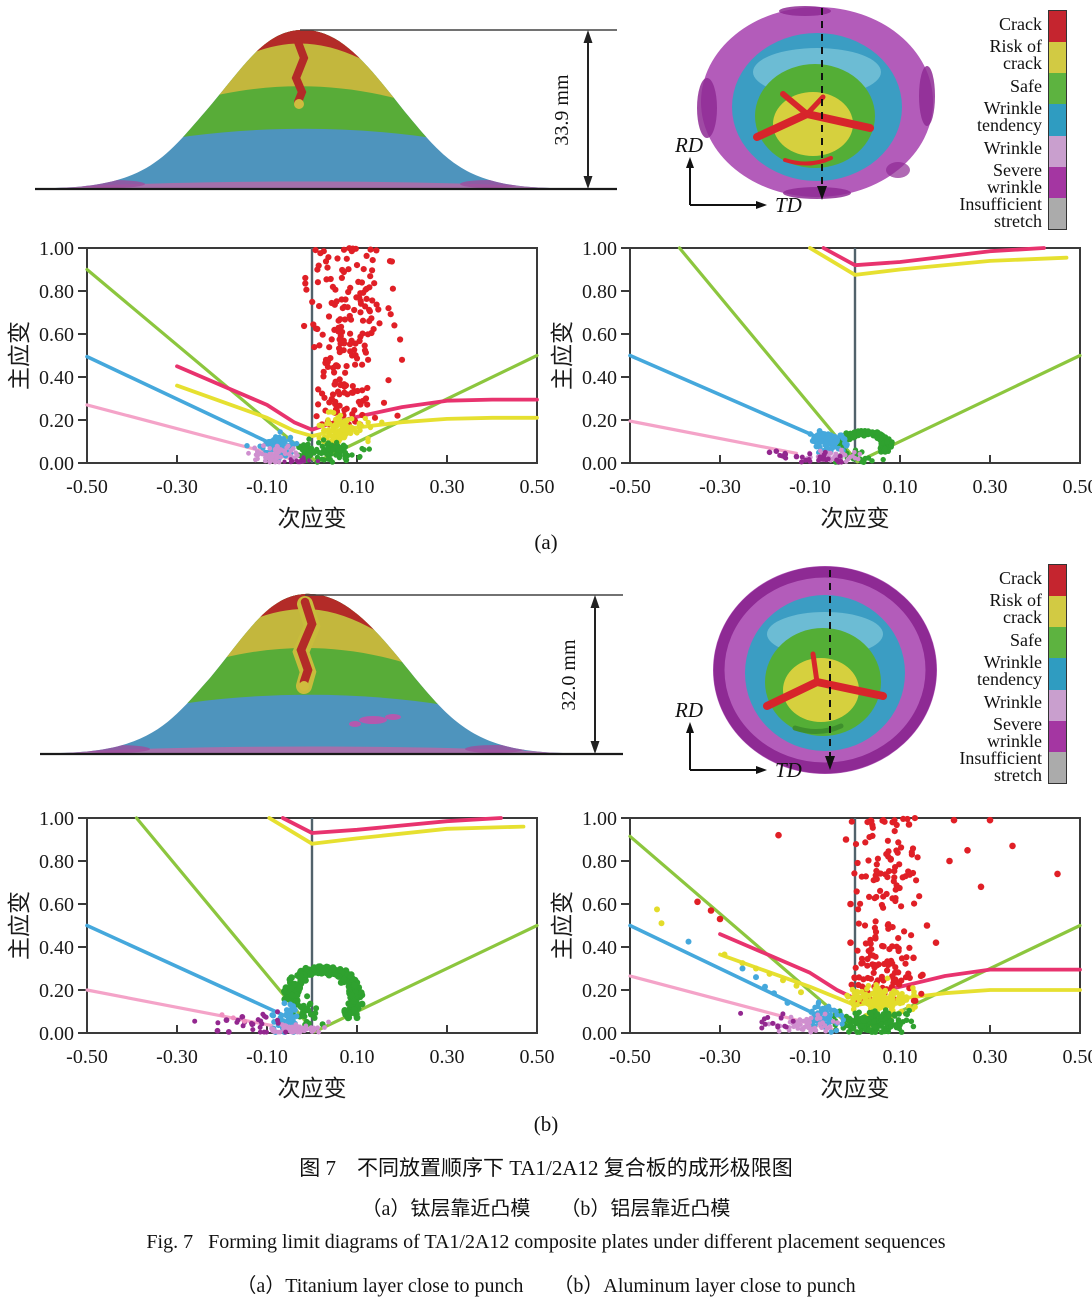  Describe the element at coordinates (818, 728) in the screenshot. I see `topview-shading-arc` at that location.